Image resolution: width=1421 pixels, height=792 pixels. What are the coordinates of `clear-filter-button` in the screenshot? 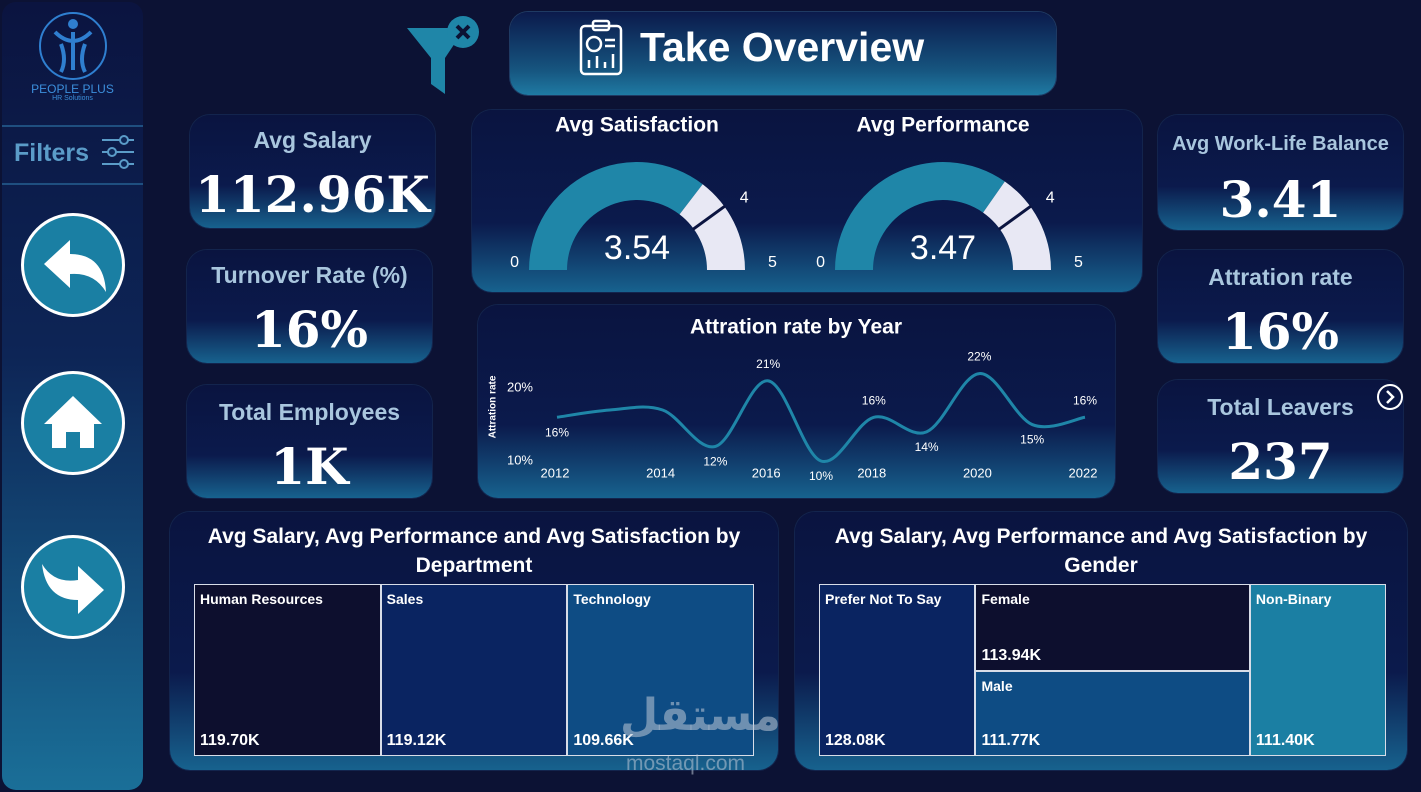 It's located at (445, 55).